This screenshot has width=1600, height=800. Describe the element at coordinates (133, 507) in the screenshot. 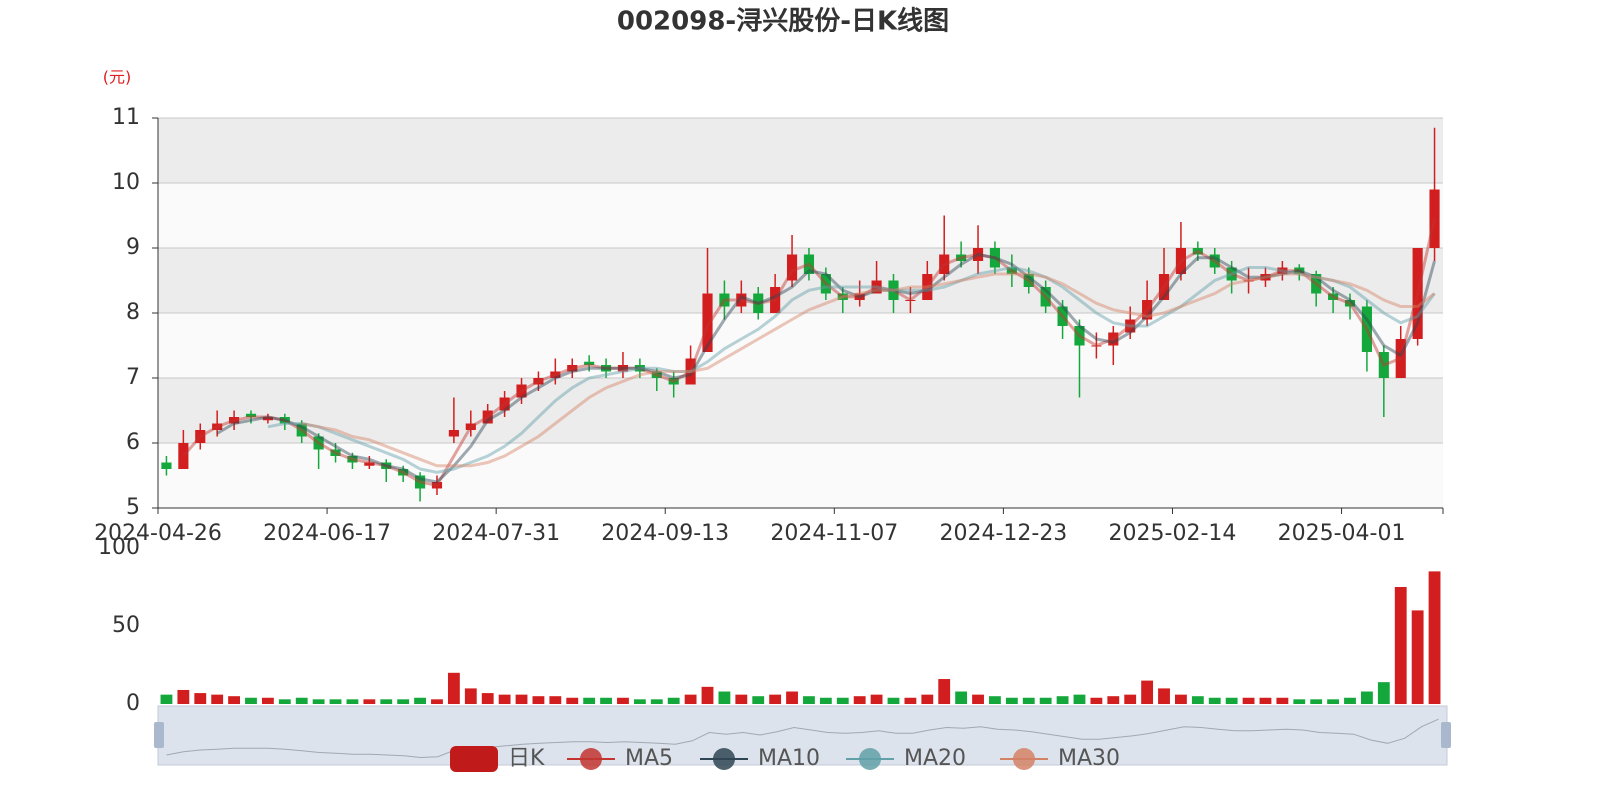

I see `y-tick-label: 5` at that location.